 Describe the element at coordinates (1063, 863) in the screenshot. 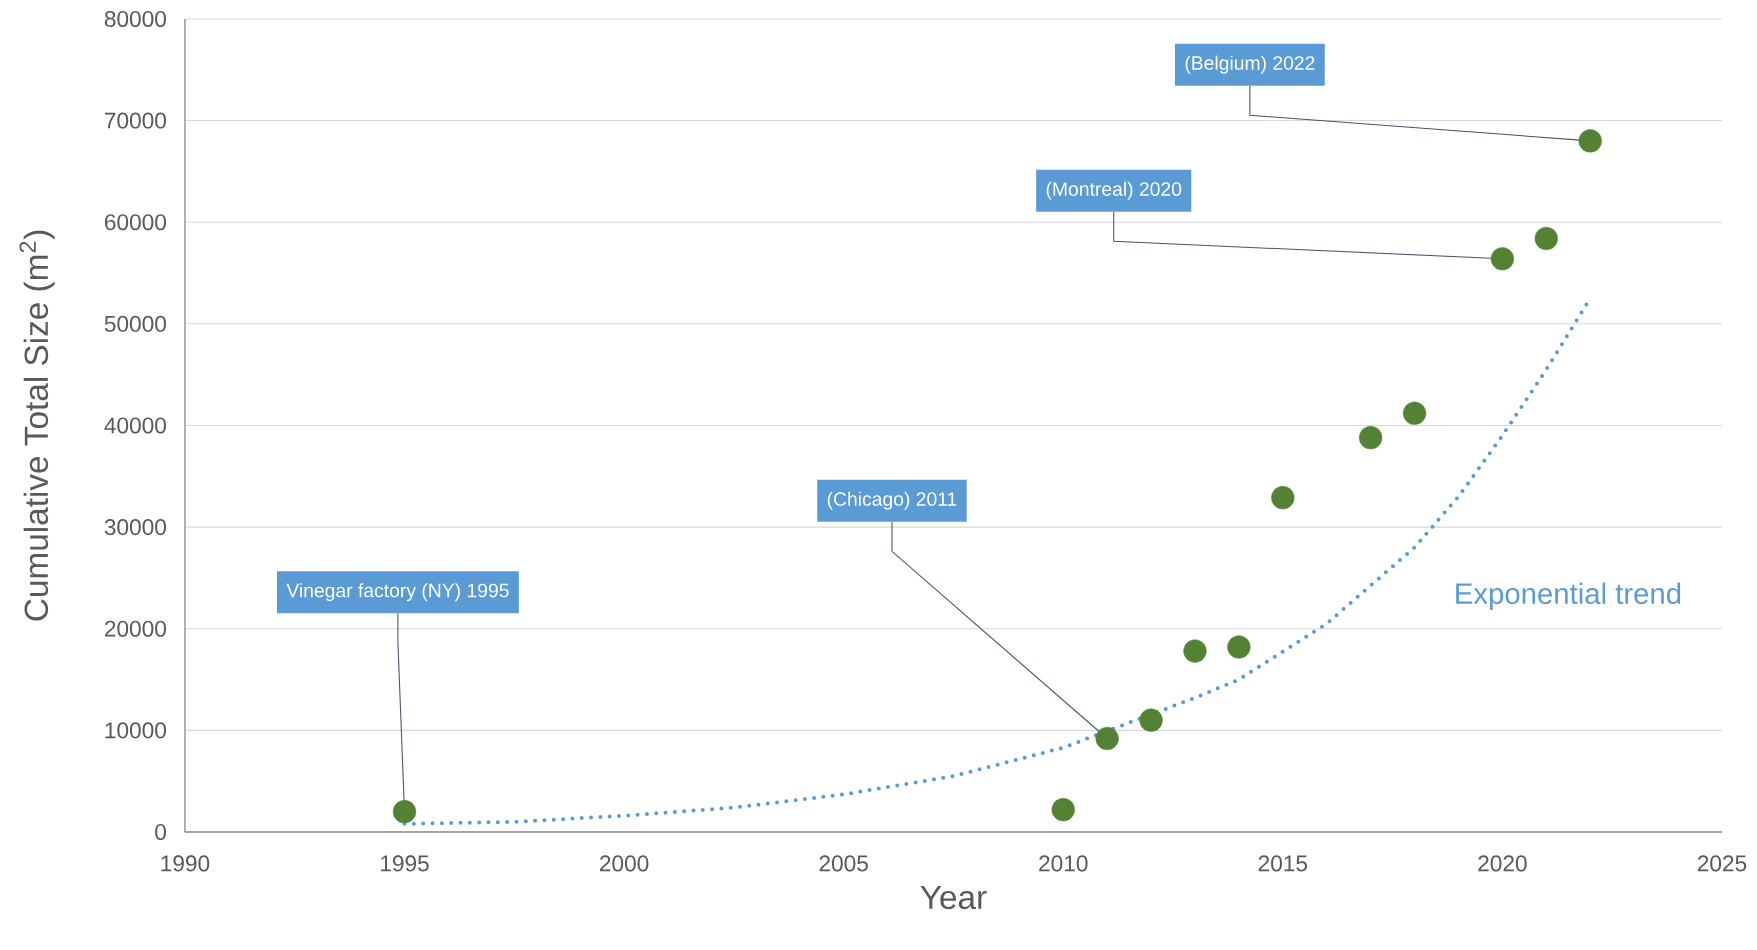

I see `x-tick-label: 2010` at that location.